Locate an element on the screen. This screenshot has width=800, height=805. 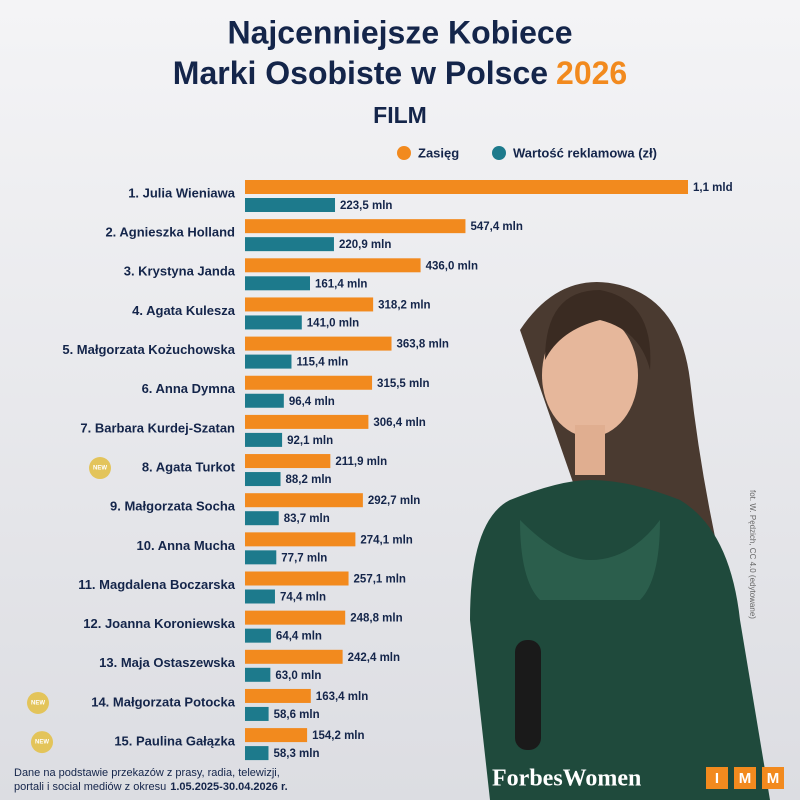
value-label: 248,8 mln is located at coordinates (376, 619).